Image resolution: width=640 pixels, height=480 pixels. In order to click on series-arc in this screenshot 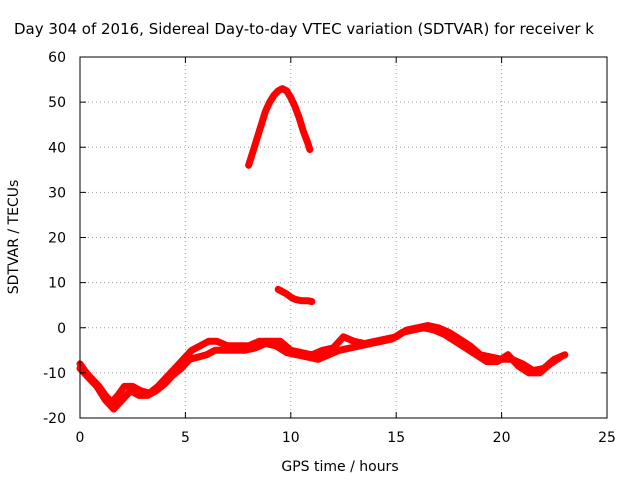, I will do `click(279, 127)`.